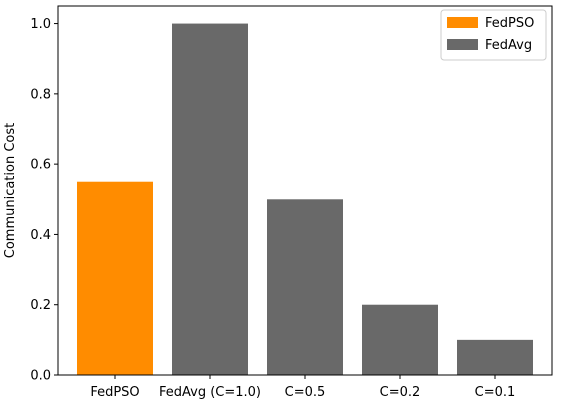  What do you see at coordinates (40, 24) in the screenshot?
I see `y-tick-label-5: 1.0` at bounding box center [40, 24].